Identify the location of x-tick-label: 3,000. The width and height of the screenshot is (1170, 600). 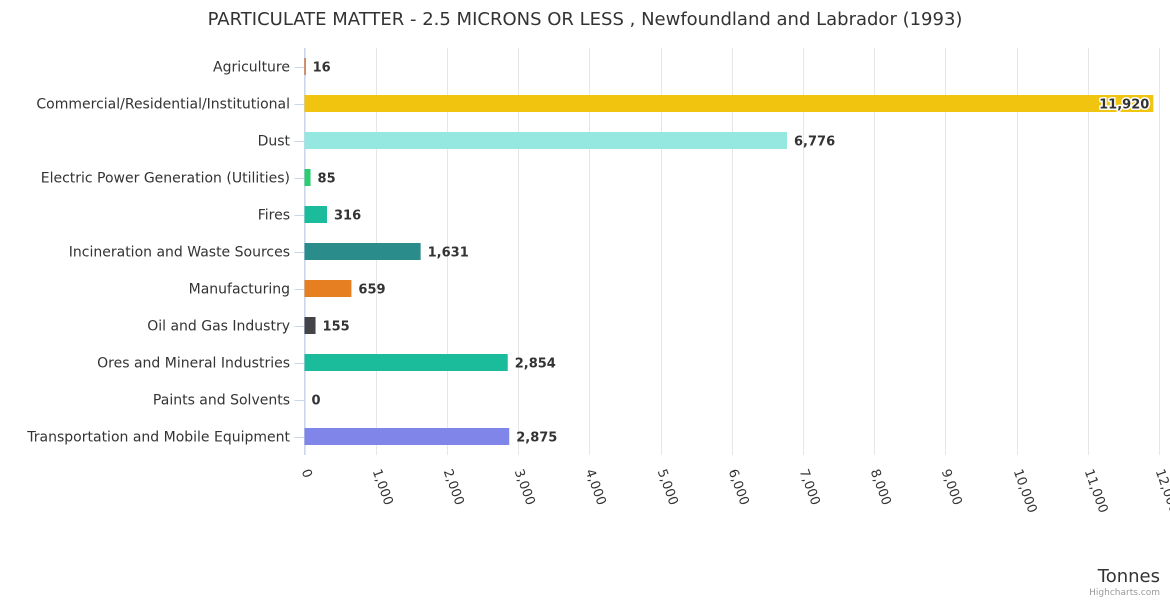
(524, 487).